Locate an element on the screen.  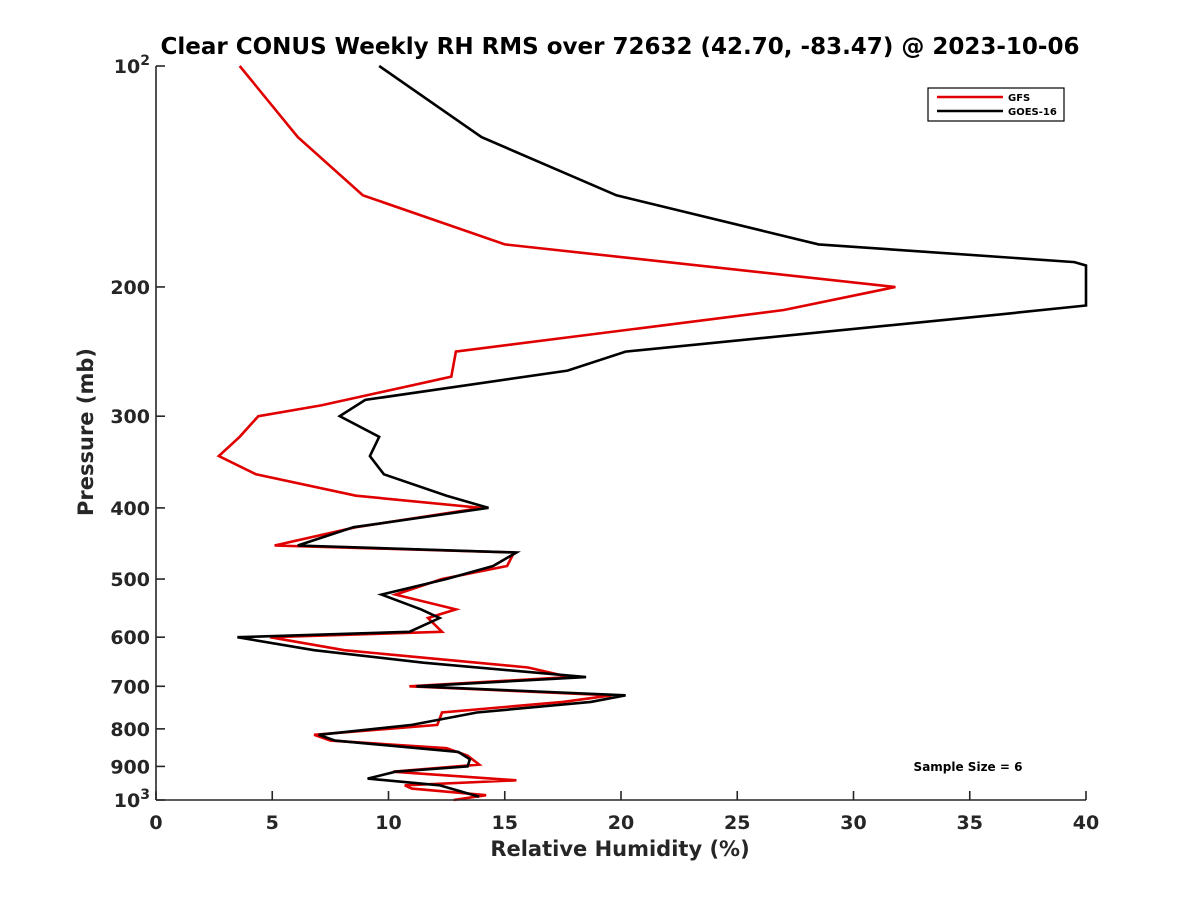
y-tick-label: 10² is located at coordinates (132, 65).